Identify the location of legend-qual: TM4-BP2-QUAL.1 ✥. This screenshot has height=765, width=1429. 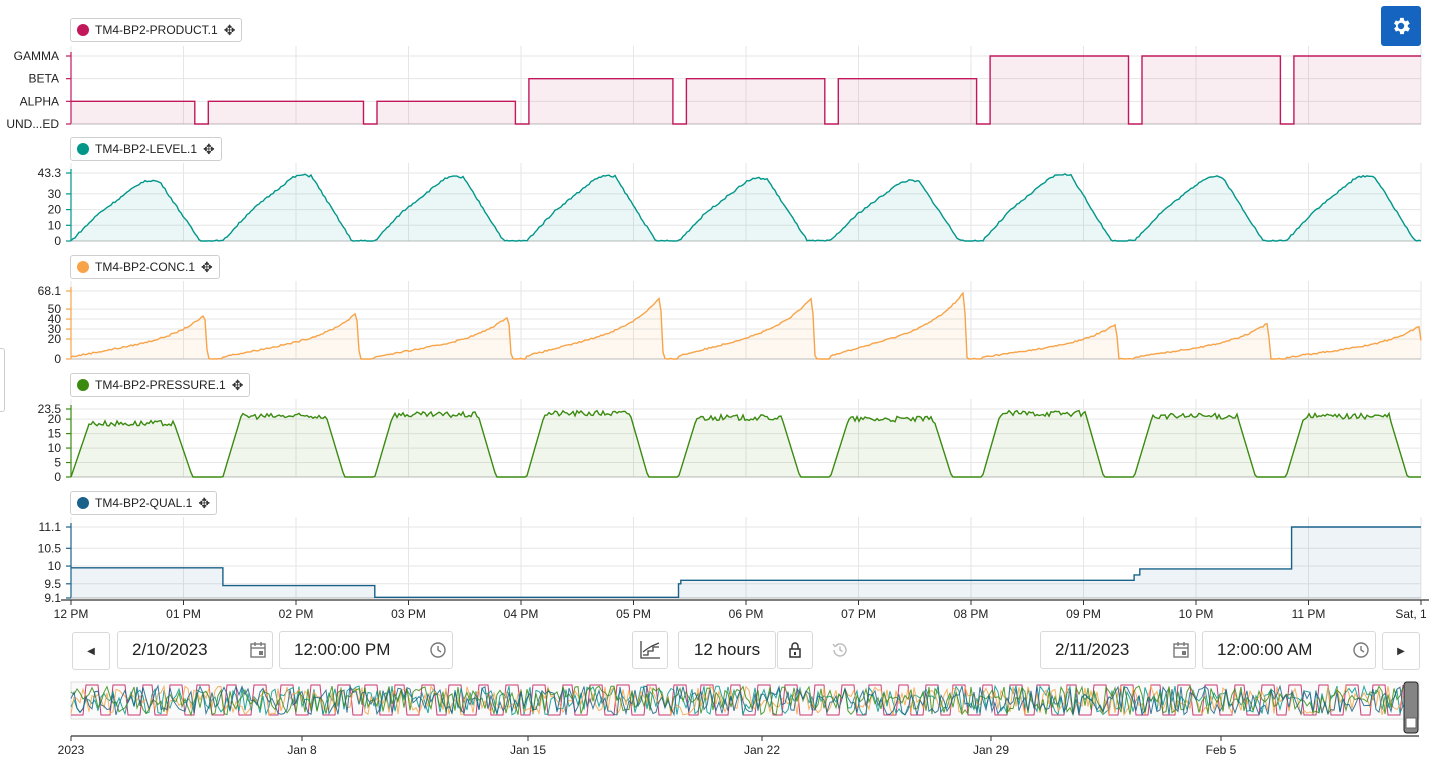
(144, 503).